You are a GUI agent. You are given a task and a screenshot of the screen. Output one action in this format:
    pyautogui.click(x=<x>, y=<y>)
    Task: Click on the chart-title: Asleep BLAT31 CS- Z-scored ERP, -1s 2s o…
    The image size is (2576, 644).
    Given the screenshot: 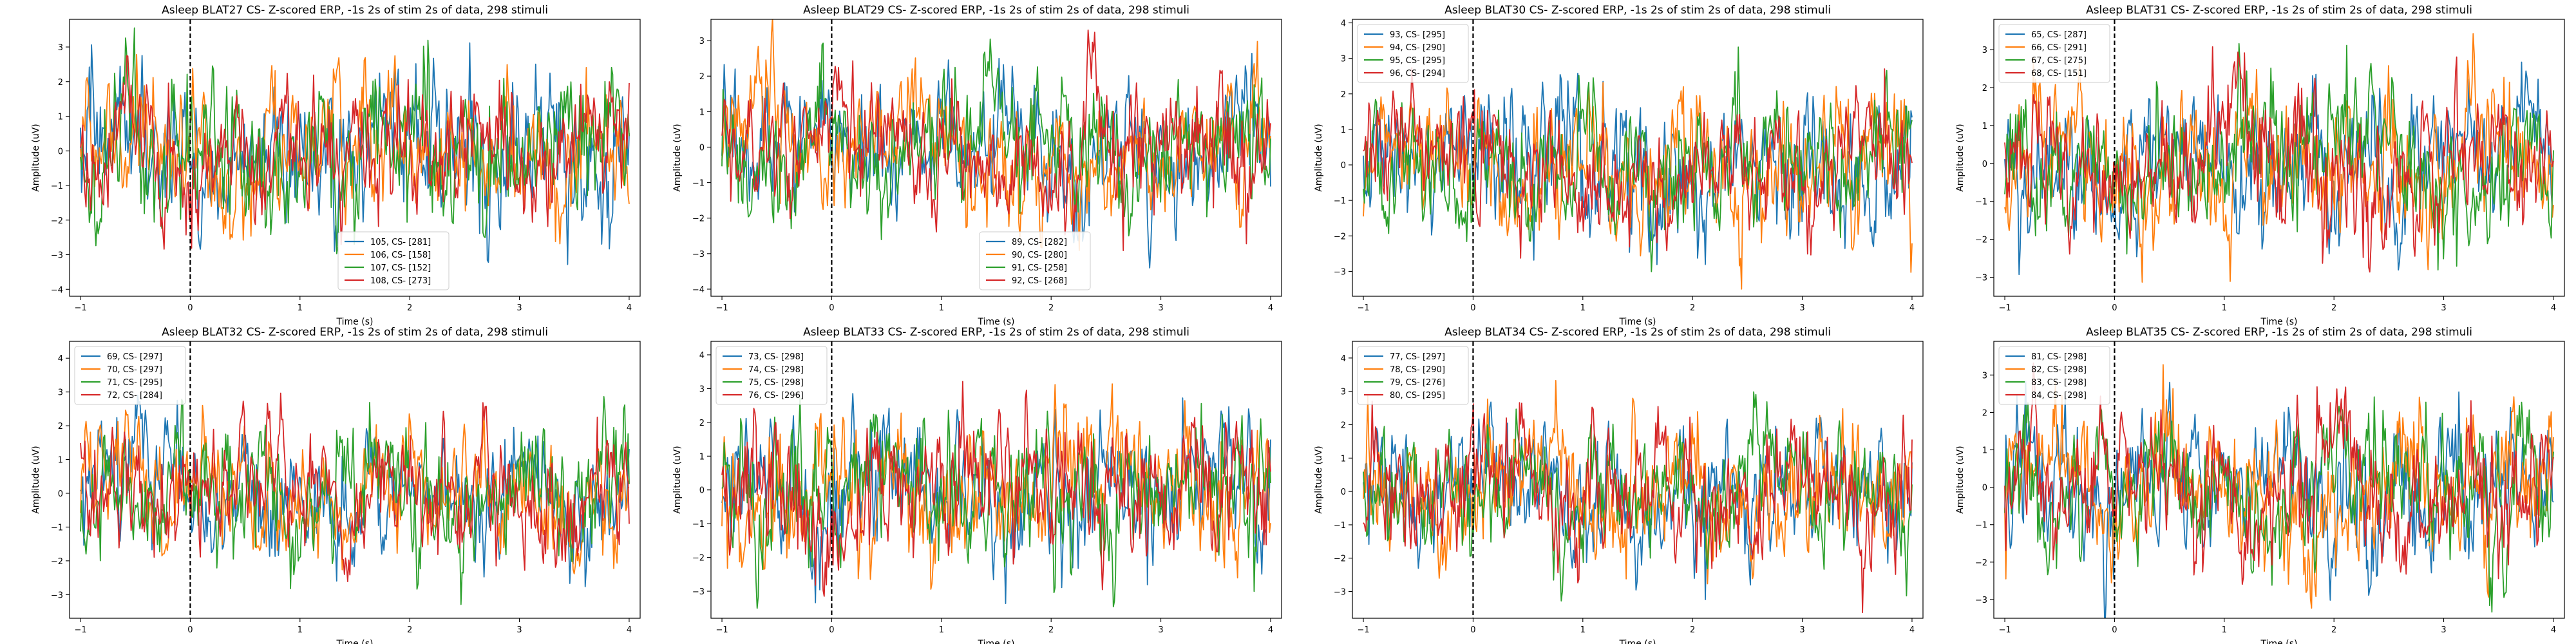 What is the action you would take?
    pyautogui.click(x=2279, y=10)
    